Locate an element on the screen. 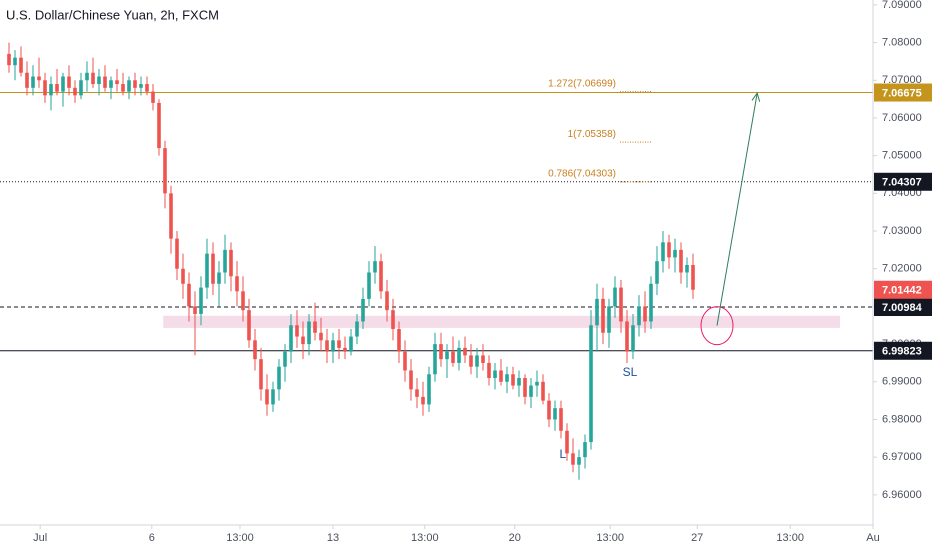 This screenshot has width=932, height=550. level-badge: 7.06675 is located at coordinates (902, 93).